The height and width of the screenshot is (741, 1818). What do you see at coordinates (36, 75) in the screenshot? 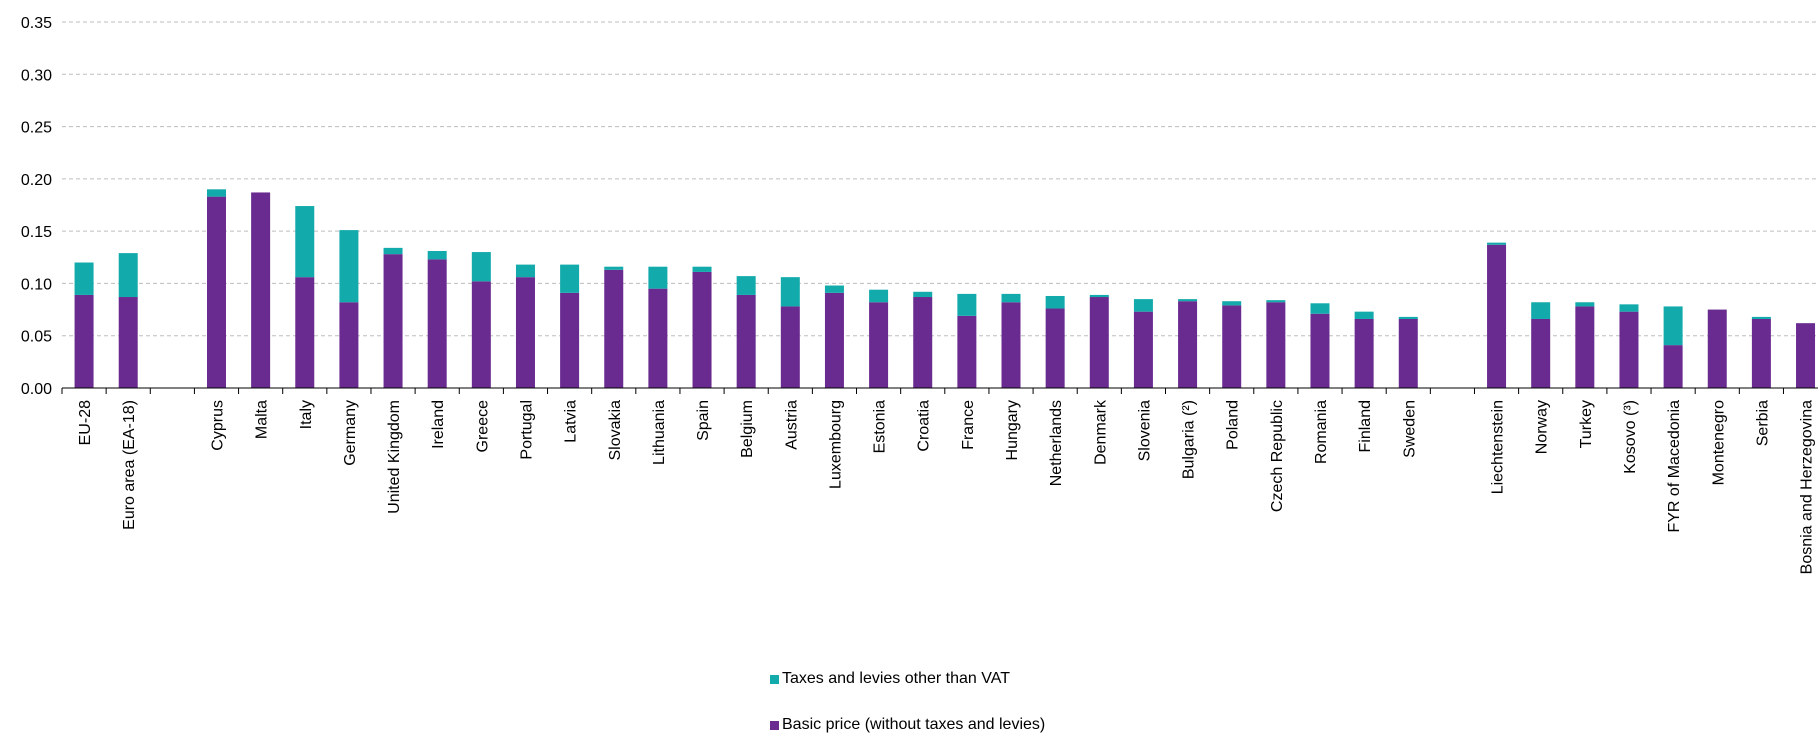
I see `y-tick-label: 0.30` at bounding box center [36, 75].